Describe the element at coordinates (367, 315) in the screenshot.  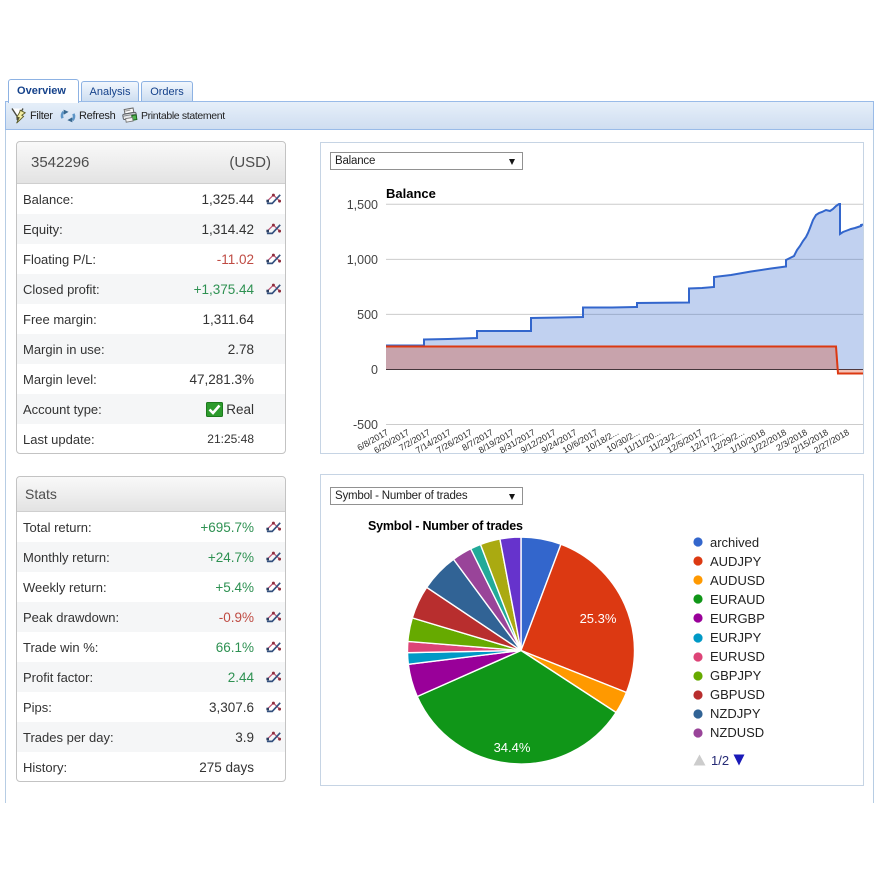
I see `svg-text: 500` at that location.